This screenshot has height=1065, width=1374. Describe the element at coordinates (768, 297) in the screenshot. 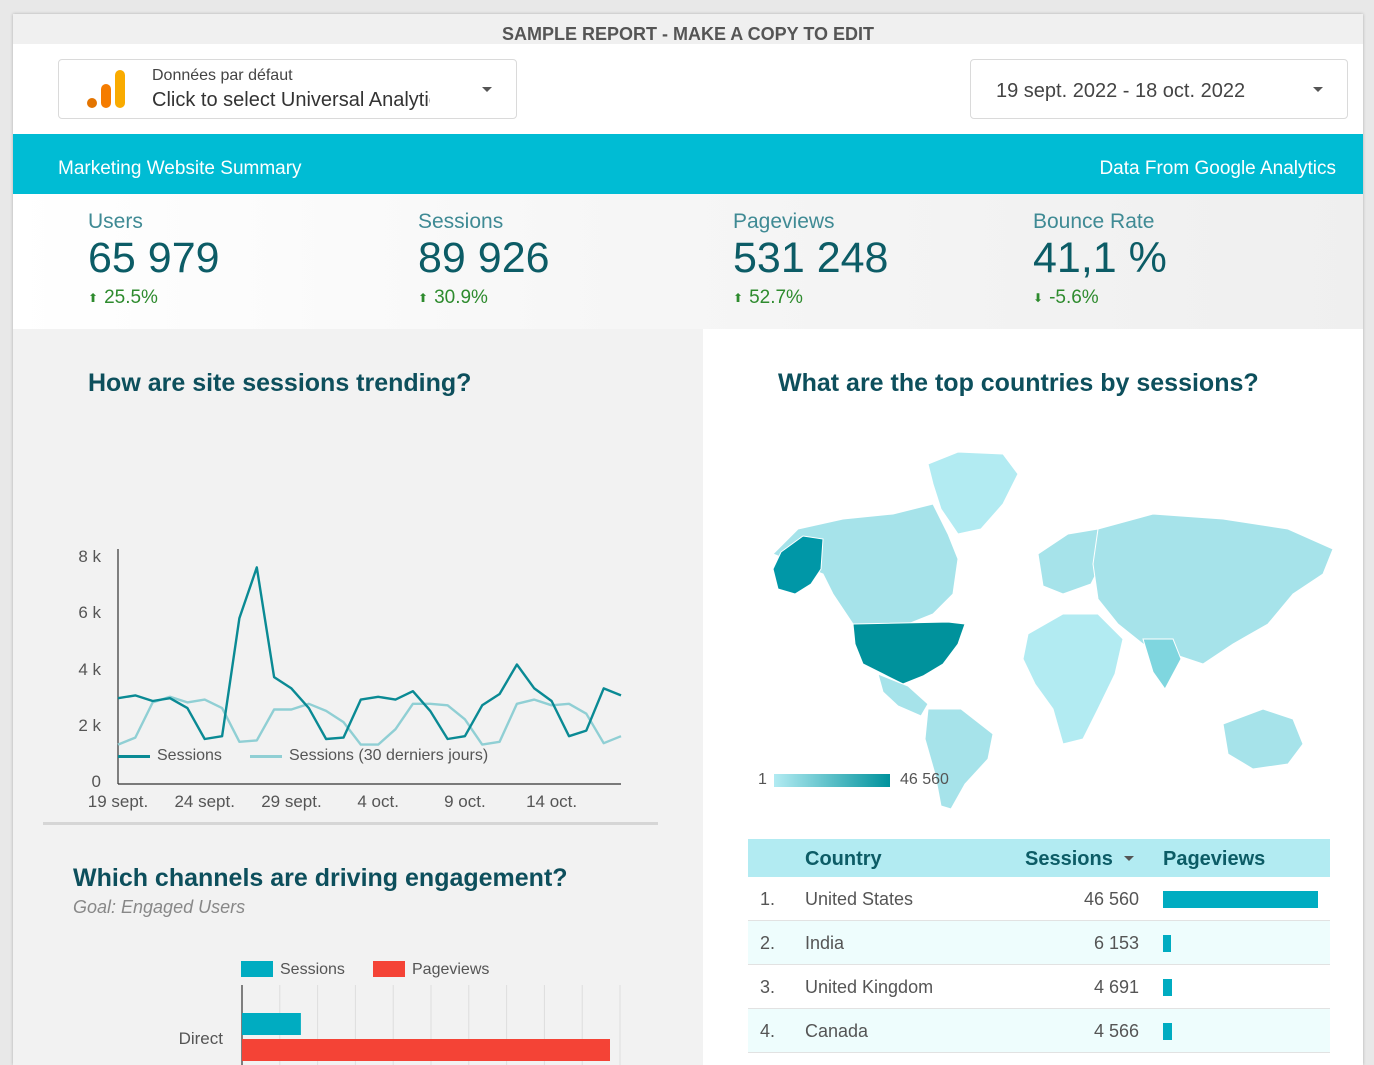

I see `kpi-delta: ⬆ 52.7%` at that location.